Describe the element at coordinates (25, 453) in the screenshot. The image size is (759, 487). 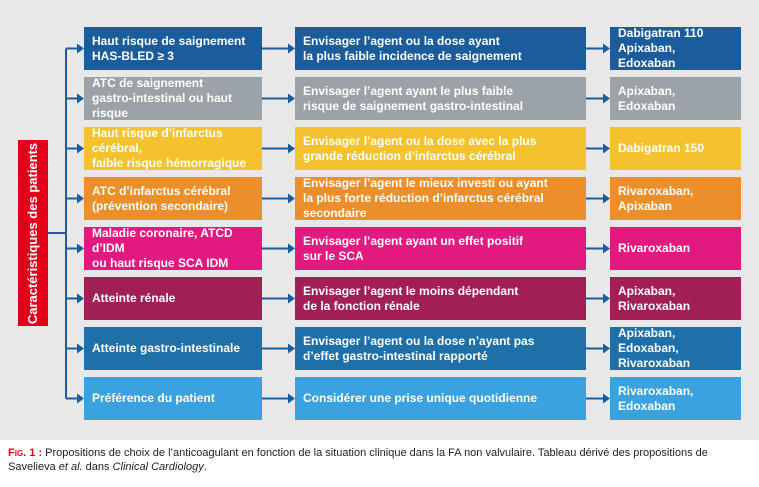
I see `caption-prefix: Fig. 1 :` at that location.